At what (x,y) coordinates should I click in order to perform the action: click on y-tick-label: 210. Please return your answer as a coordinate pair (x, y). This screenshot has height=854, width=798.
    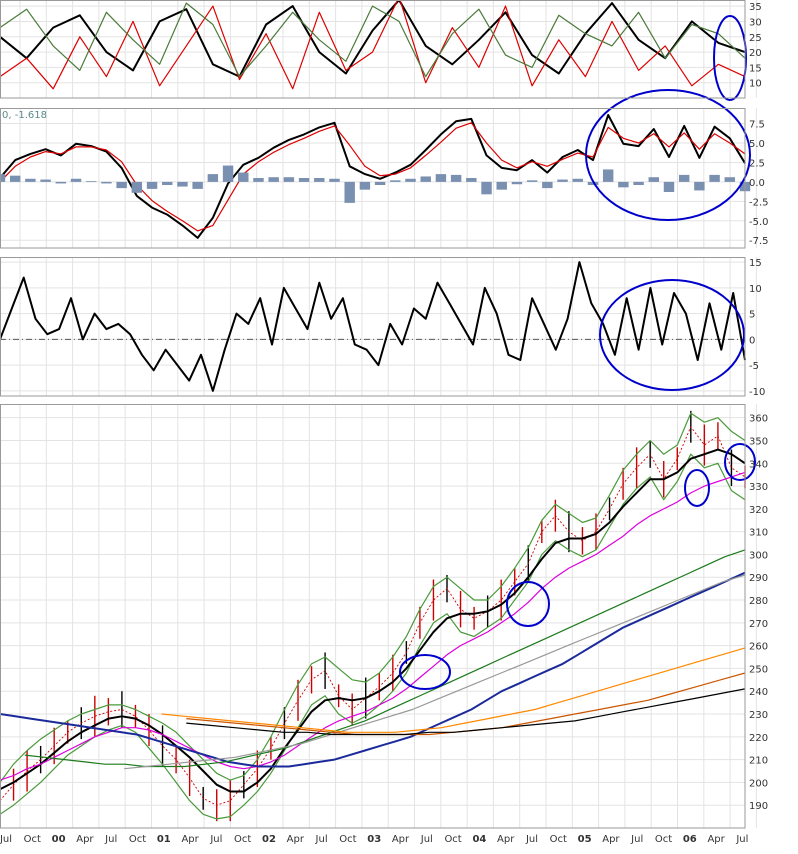
    Looking at the image, I should click on (758, 761).